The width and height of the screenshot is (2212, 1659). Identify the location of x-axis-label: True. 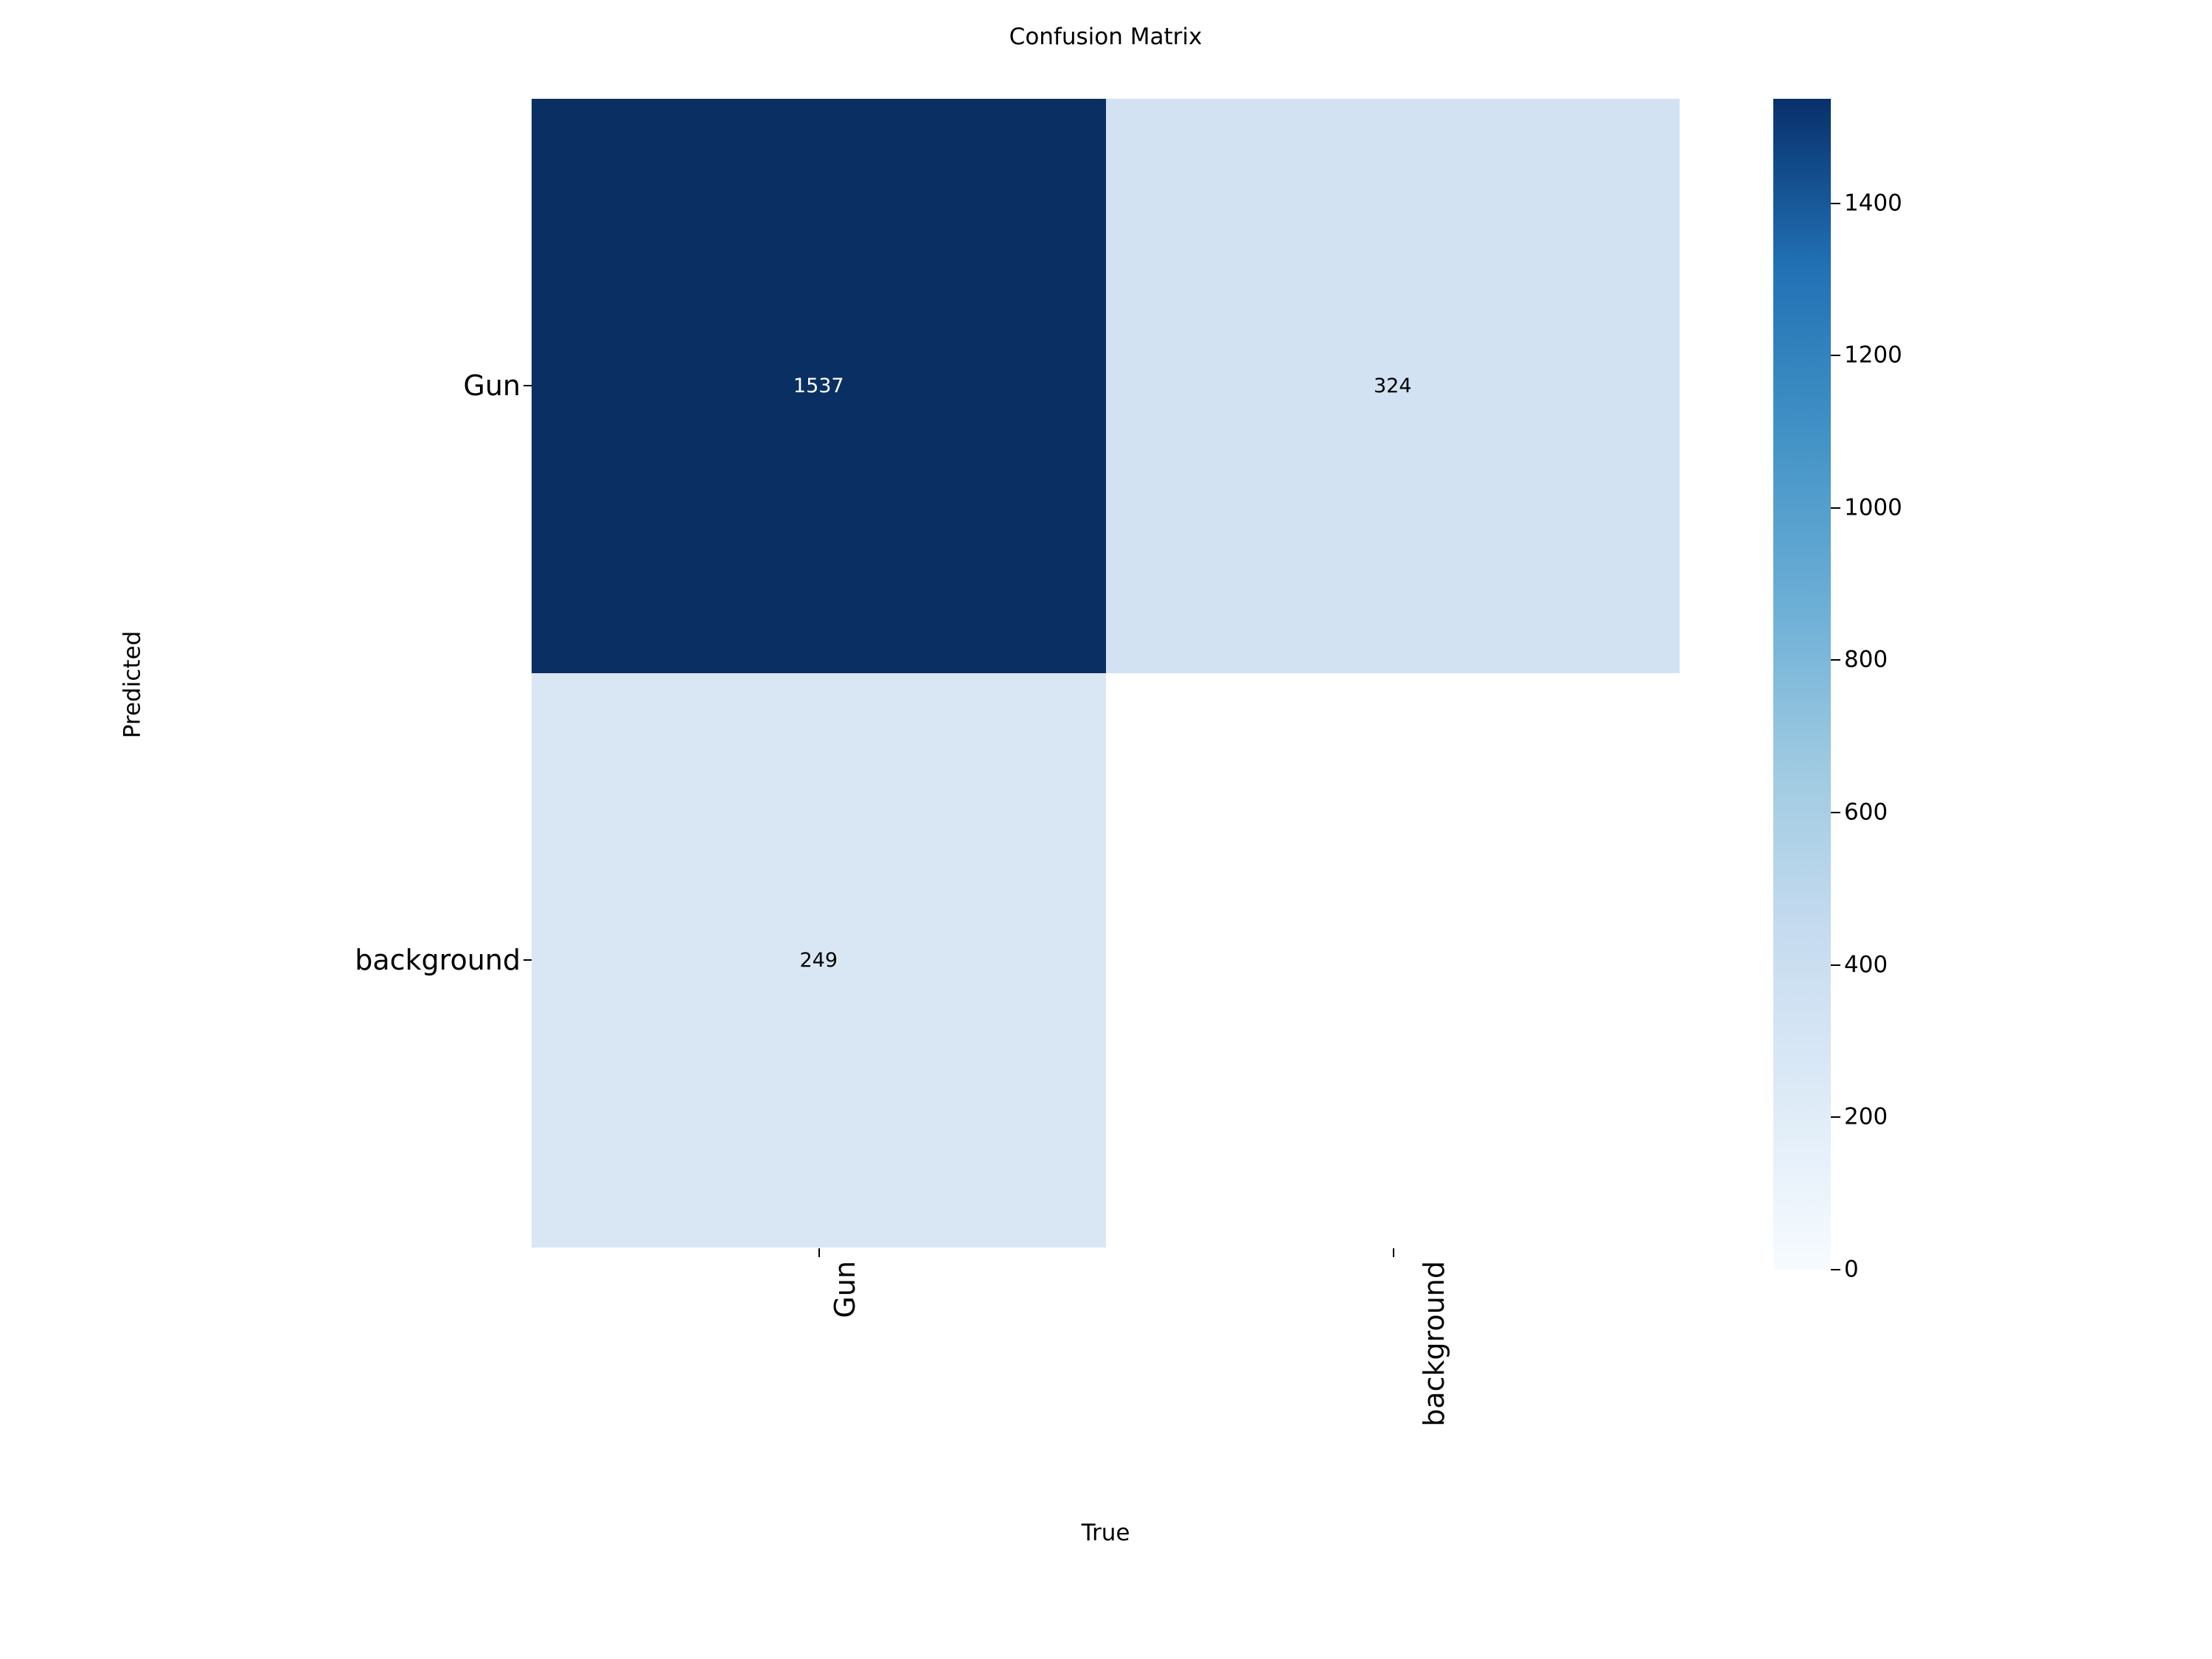
(1105, 1533).